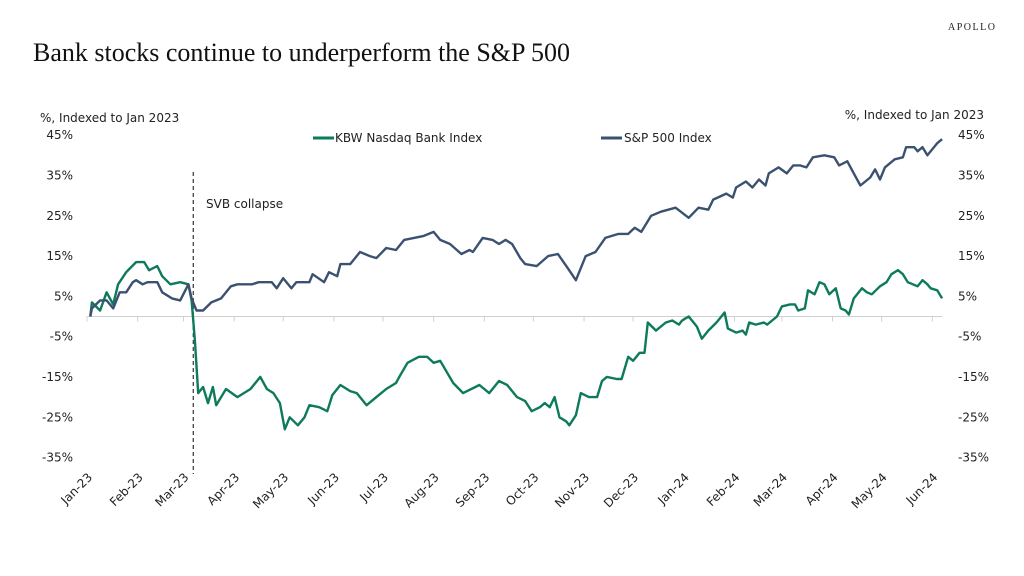 The width and height of the screenshot is (1024, 576). I want to click on right-axis-label: %, Indexed to Jan 2023, so click(914, 115).